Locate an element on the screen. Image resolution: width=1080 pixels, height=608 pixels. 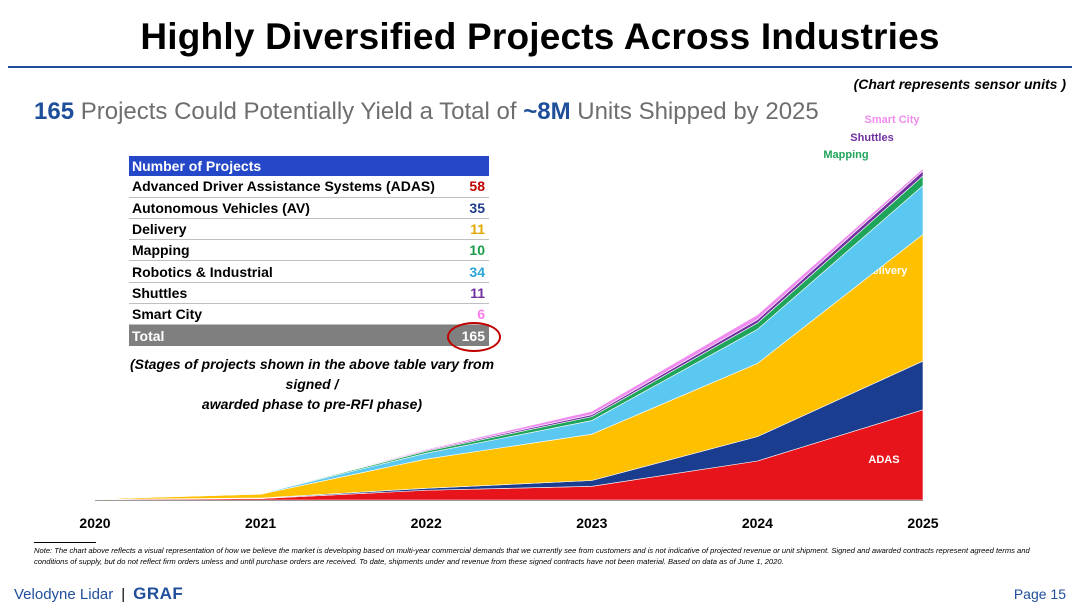
company-logo-text: Velodyne Lidar is located at coordinates (64, 594).